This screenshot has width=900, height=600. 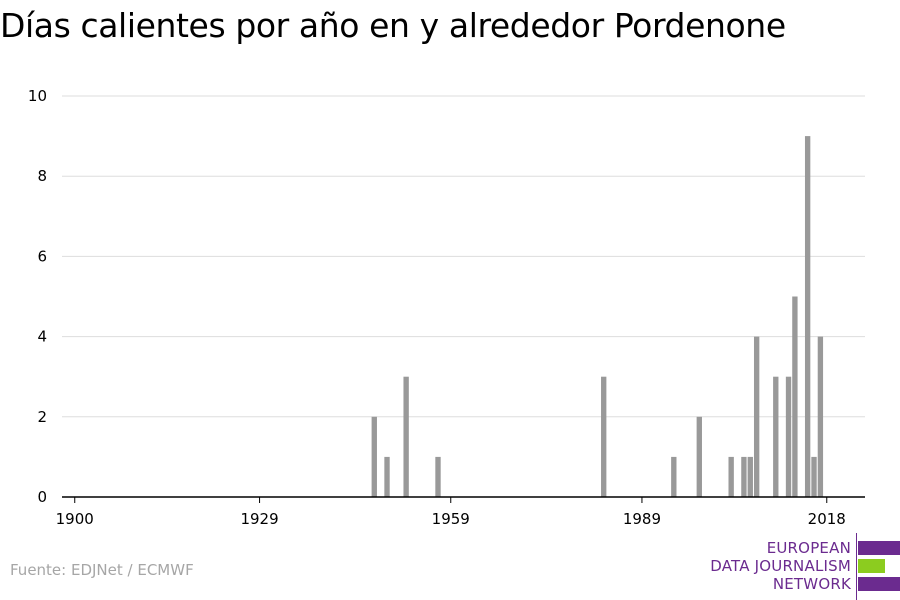 I want to click on edjnet-logo: EUROPEAN DATA JOURNALISM NETWORK, so click(x=800, y=566).